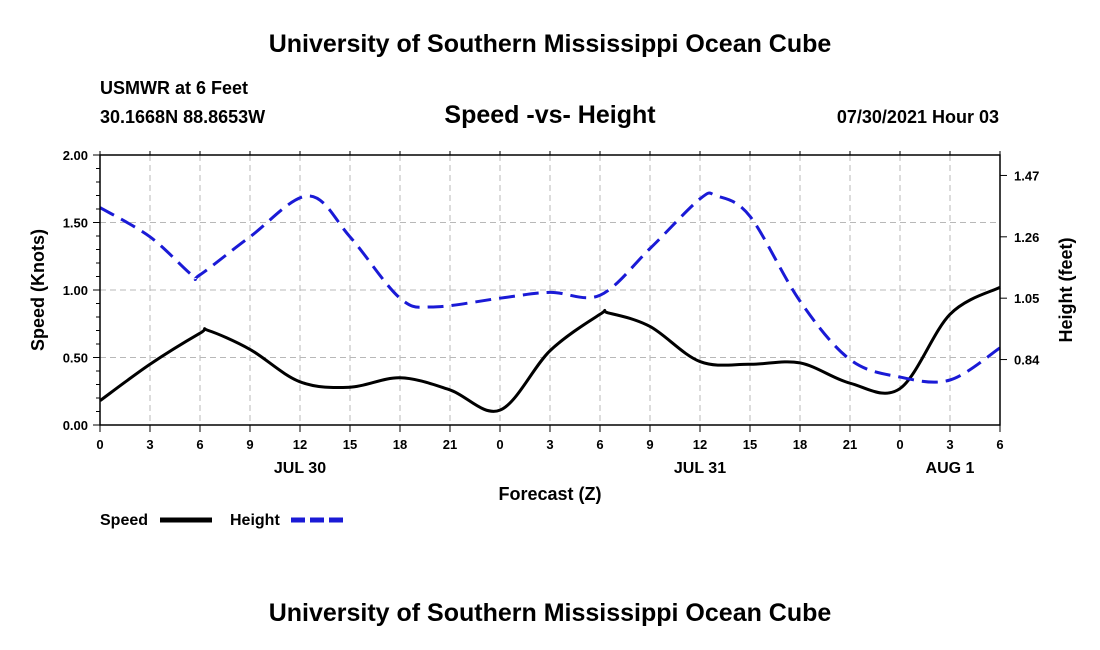 This screenshot has height=650, width=1100. I want to click on legend-height-label: Height, so click(255, 520).